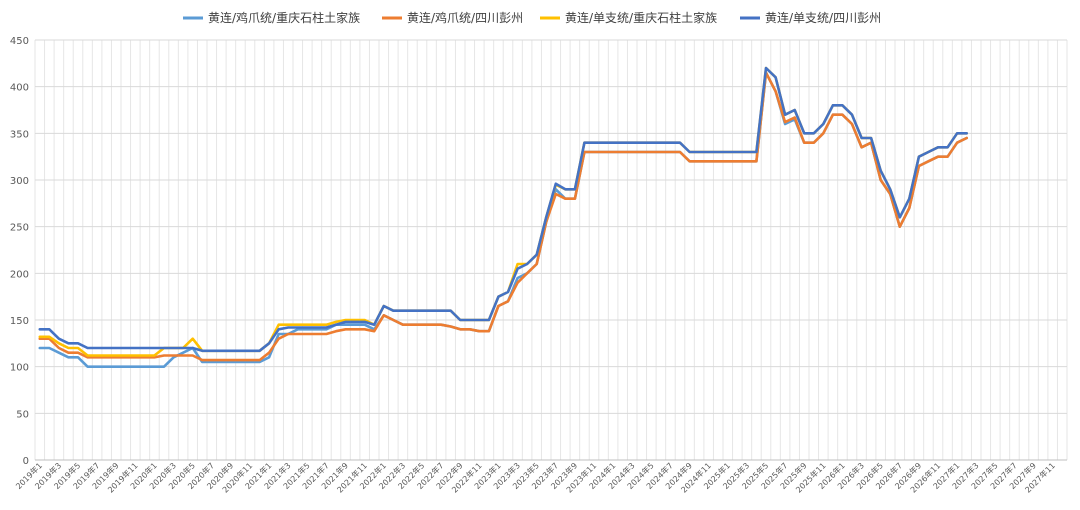 Image resolution: width=1080 pixels, height=510 pixels. I want to click on y-axis-tick-labels: 0 50 100 150 200 250 300 350 400 450, so click(19, 251).